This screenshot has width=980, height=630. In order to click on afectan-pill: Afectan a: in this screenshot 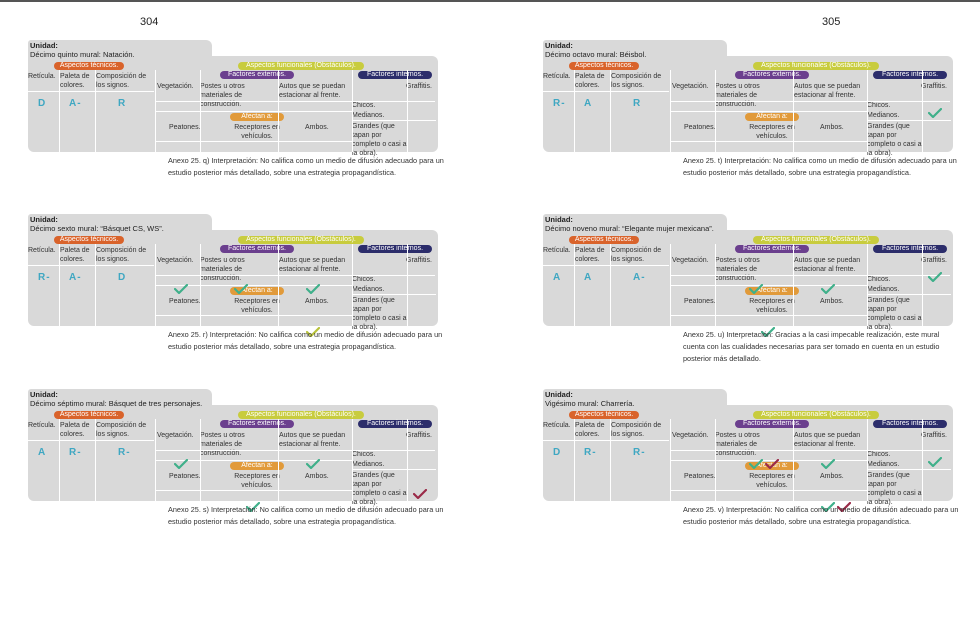, I will do `click(772, 291)`.